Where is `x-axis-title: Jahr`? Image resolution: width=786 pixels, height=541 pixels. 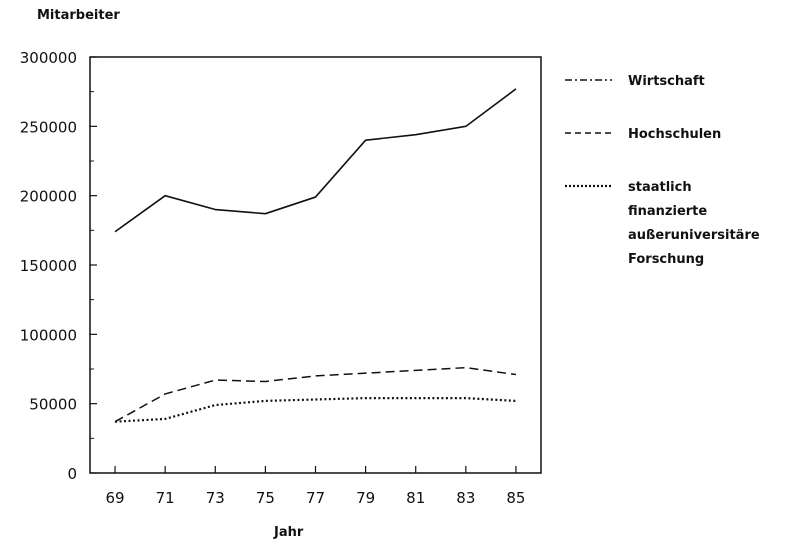
x-axis-title: Jahr is located at coordinates (288, 532).